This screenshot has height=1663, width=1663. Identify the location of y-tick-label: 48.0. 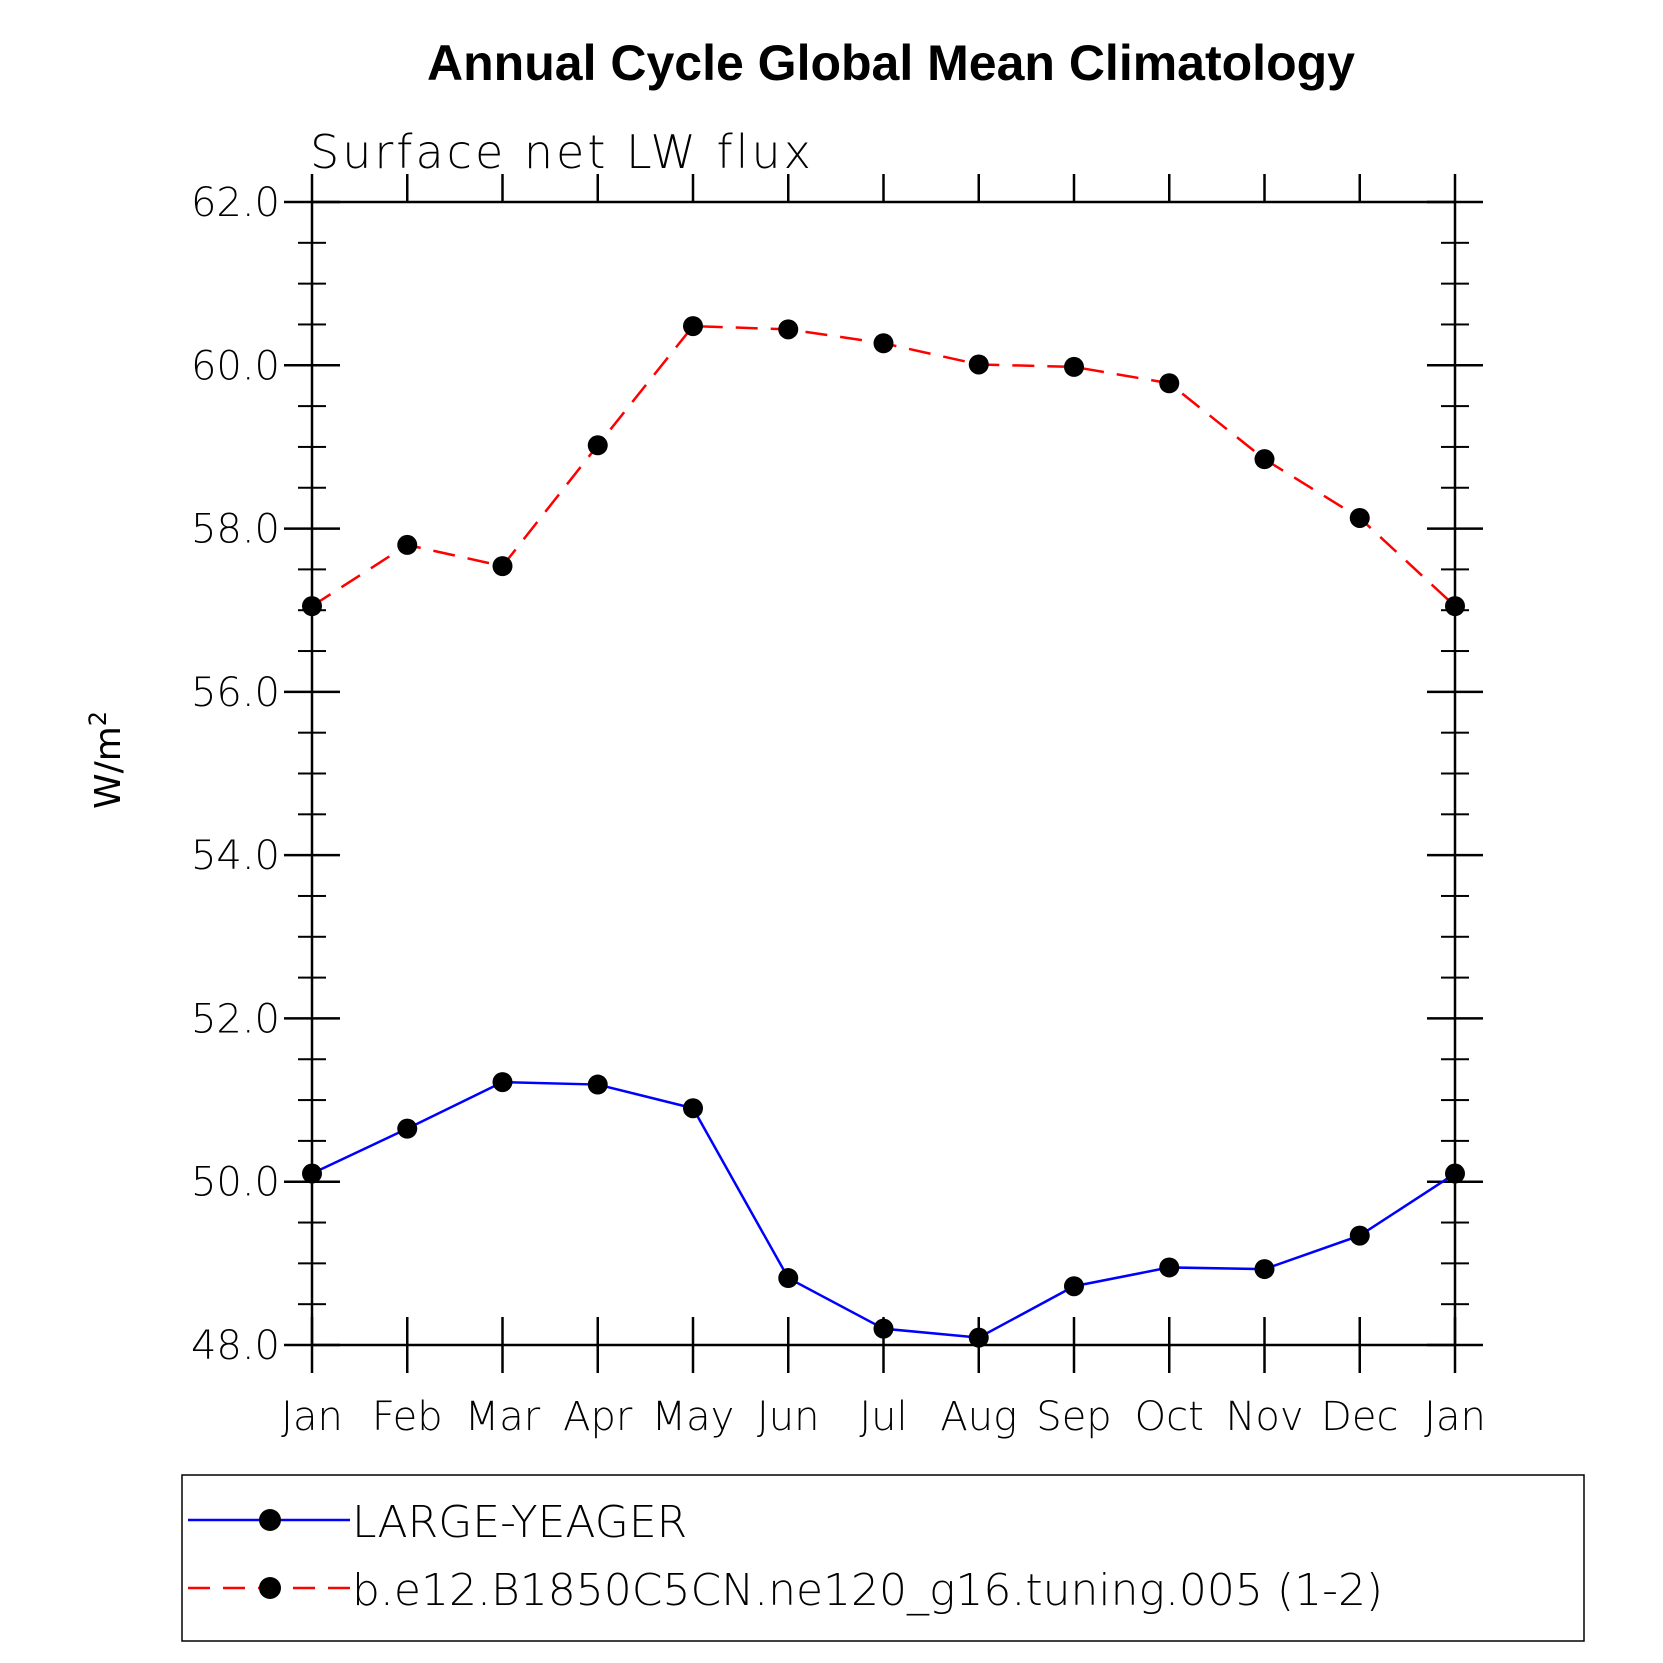
(235, 1346).